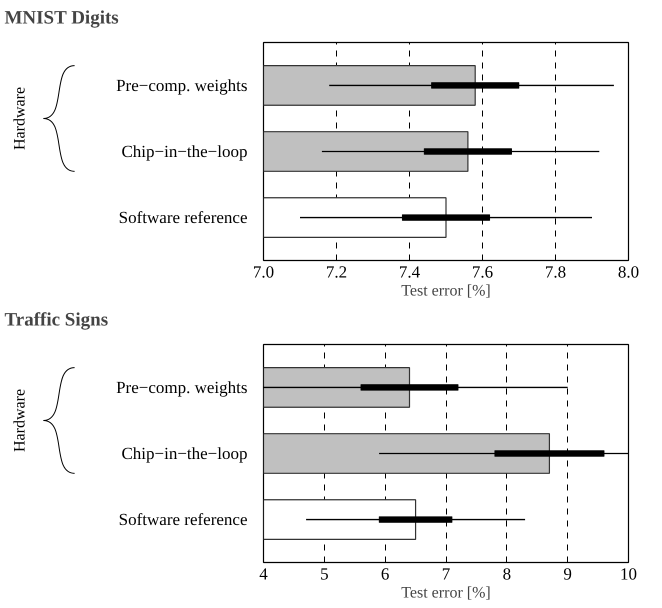 This screenshot has height=608, width=662. I want to click on x-tick-label: 8.0, so click(629, 272).